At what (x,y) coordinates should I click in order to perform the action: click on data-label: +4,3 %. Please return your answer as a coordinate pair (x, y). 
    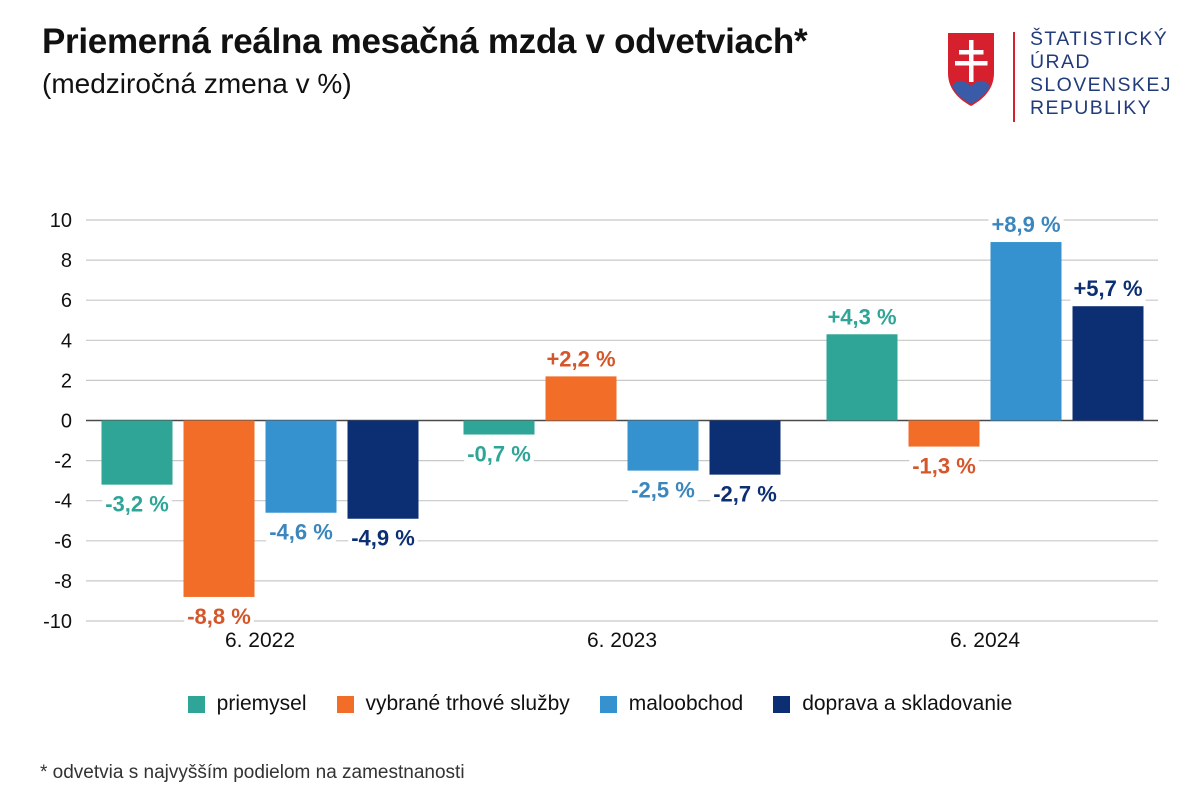
    Looking at the image, I should click on (861, 316).